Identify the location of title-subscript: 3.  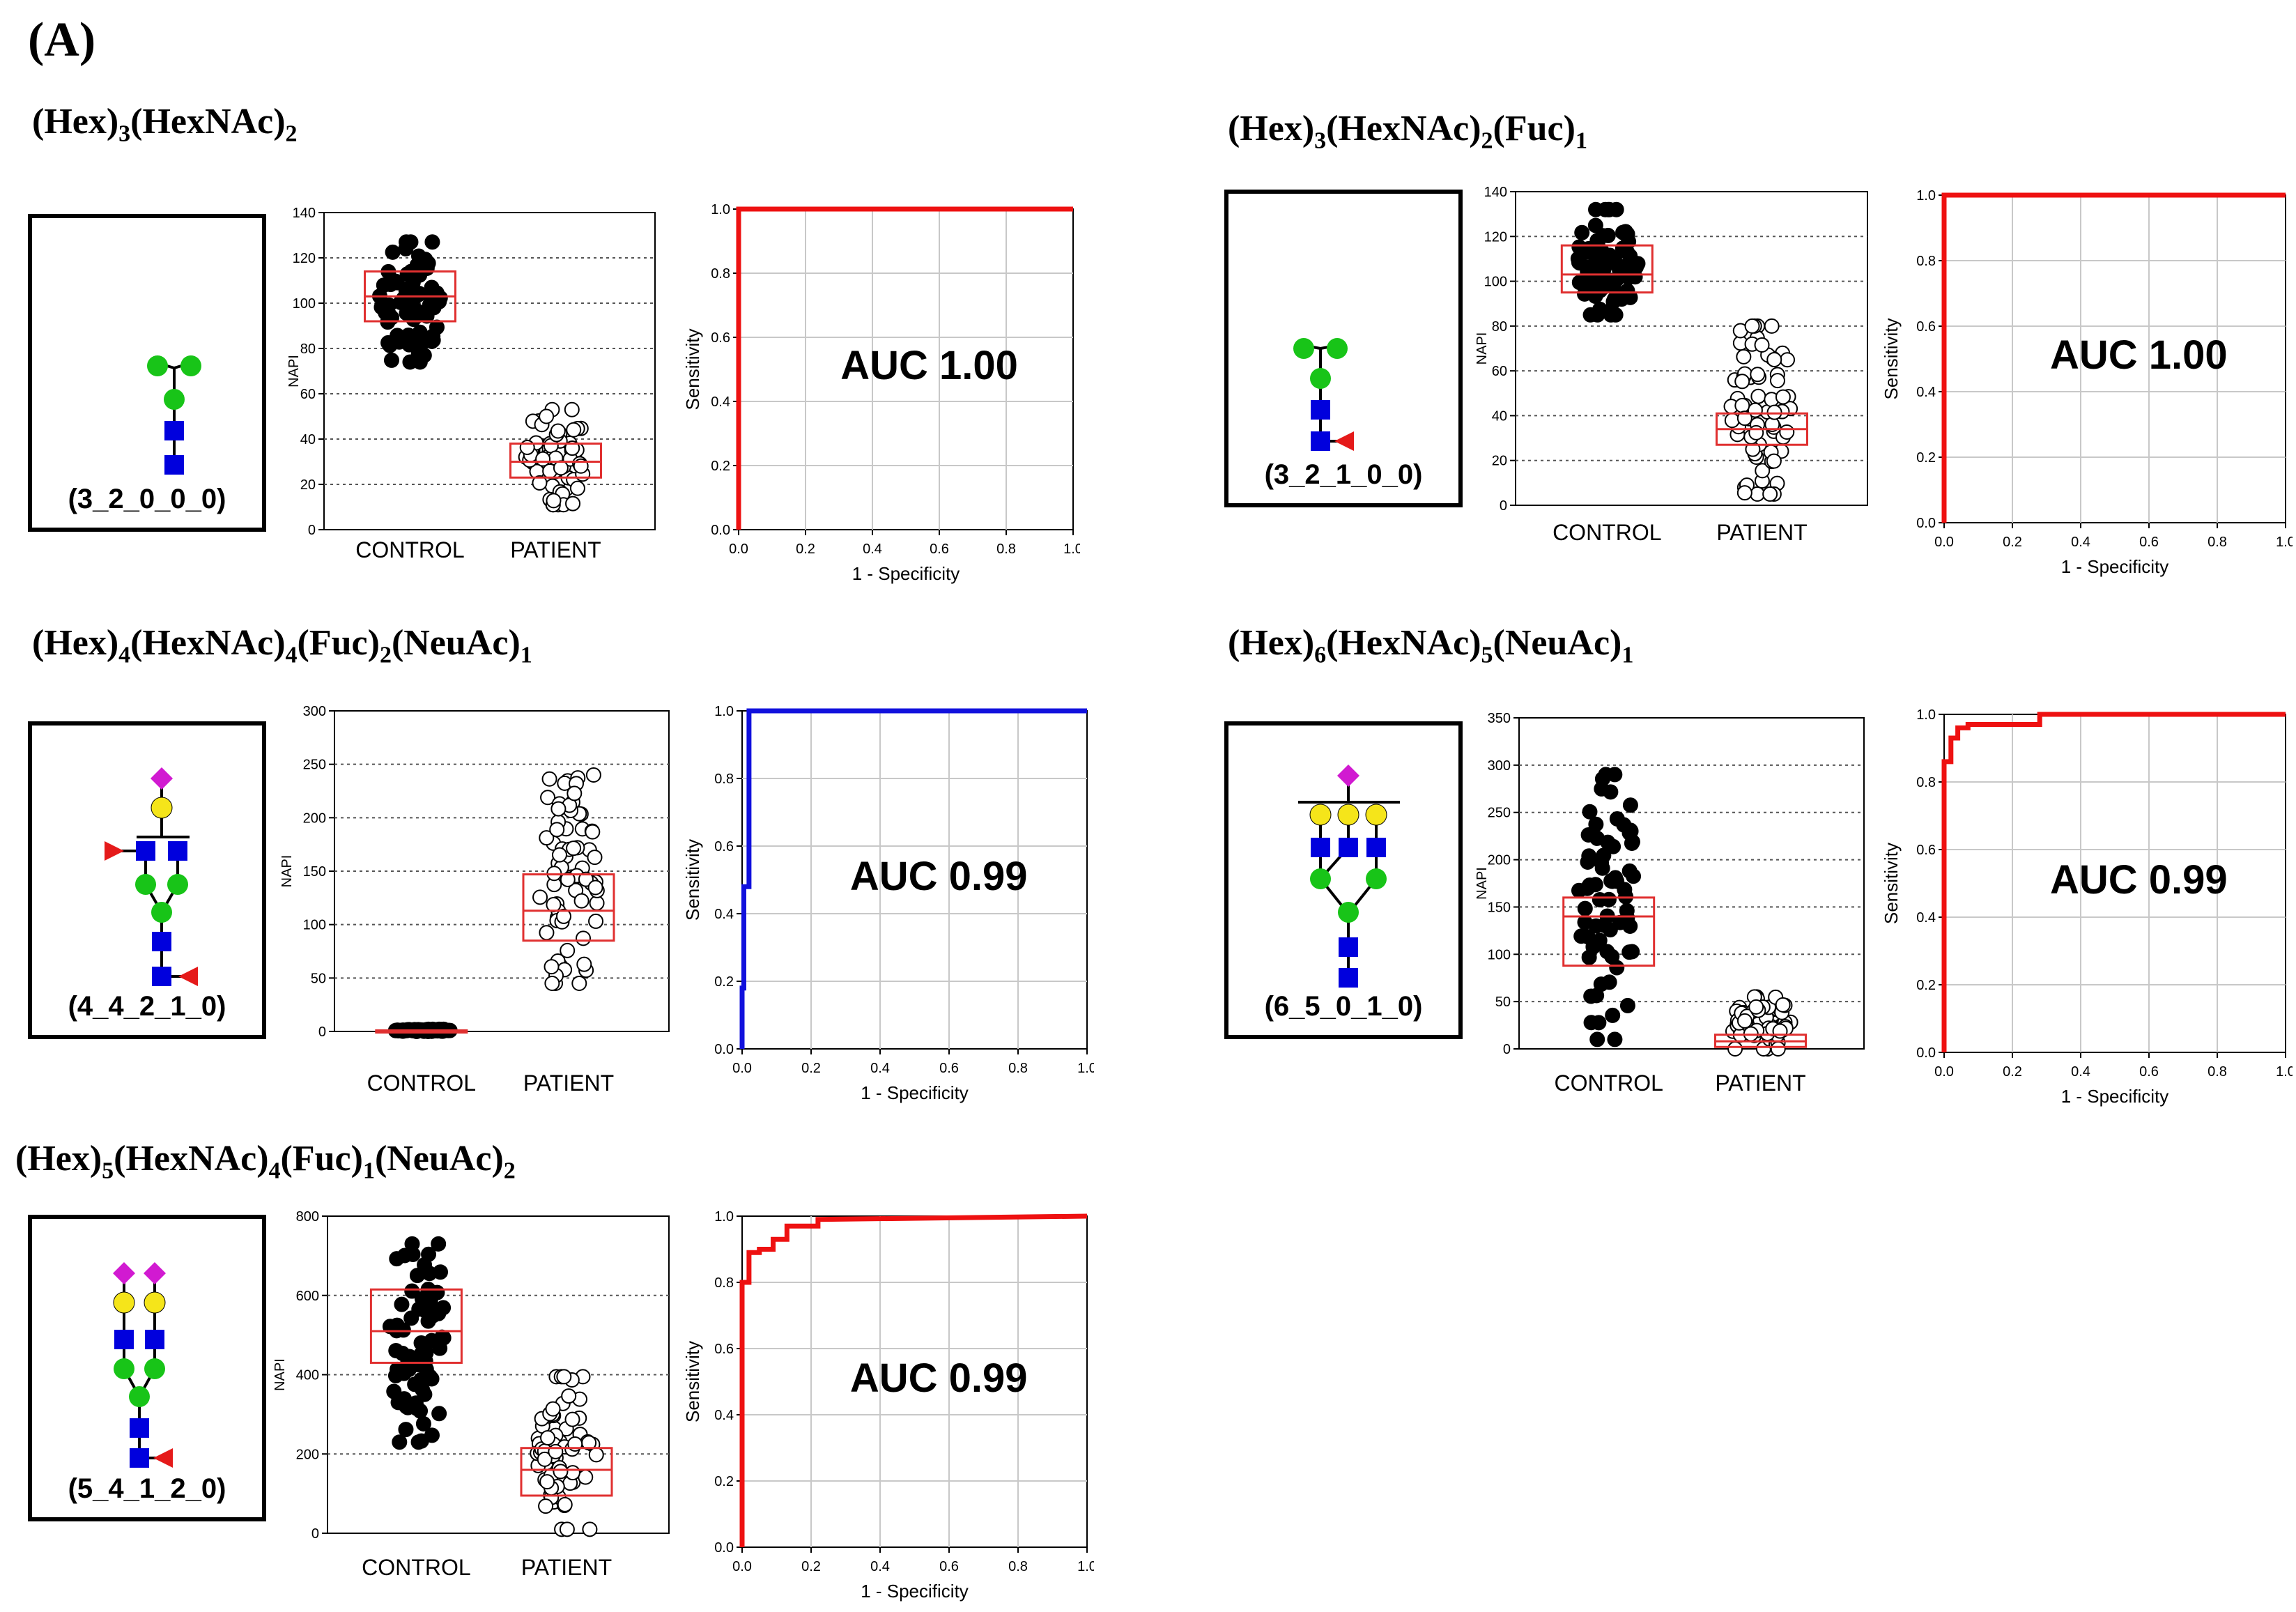
(124, 134).